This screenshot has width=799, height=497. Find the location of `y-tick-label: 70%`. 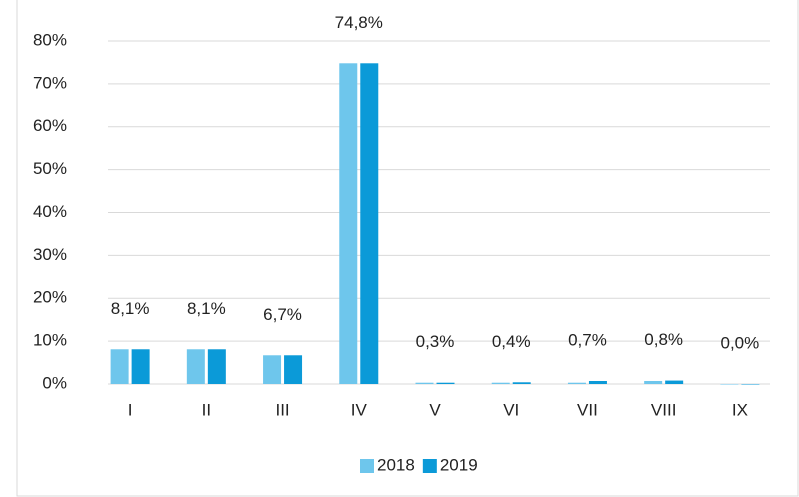

y-tick-label: 70% is located at coordinates (50, 82).